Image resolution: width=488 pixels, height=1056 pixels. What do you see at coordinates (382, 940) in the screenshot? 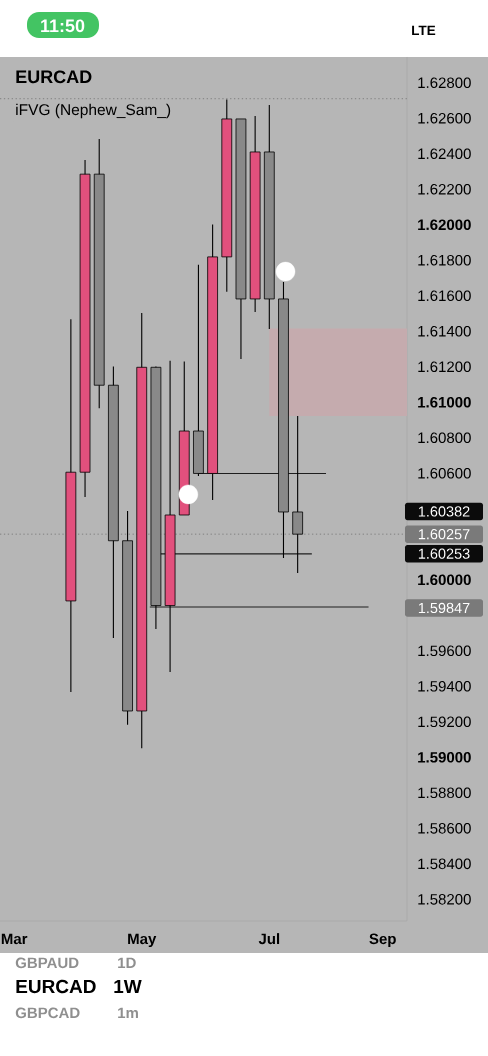
I see `x-tick-label: Sep` at bounding box center [382, 940].